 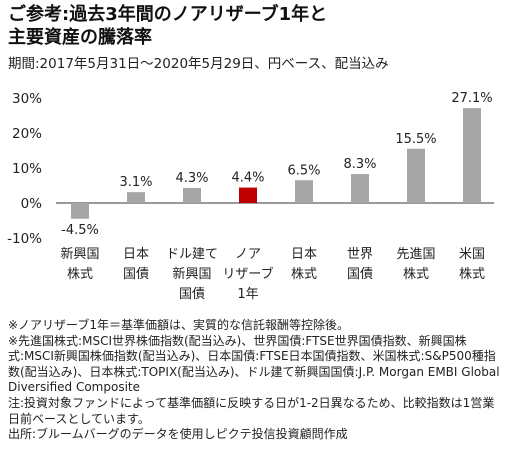 I want to click on y-tick-label: 10%, so click(x=27, y=169).